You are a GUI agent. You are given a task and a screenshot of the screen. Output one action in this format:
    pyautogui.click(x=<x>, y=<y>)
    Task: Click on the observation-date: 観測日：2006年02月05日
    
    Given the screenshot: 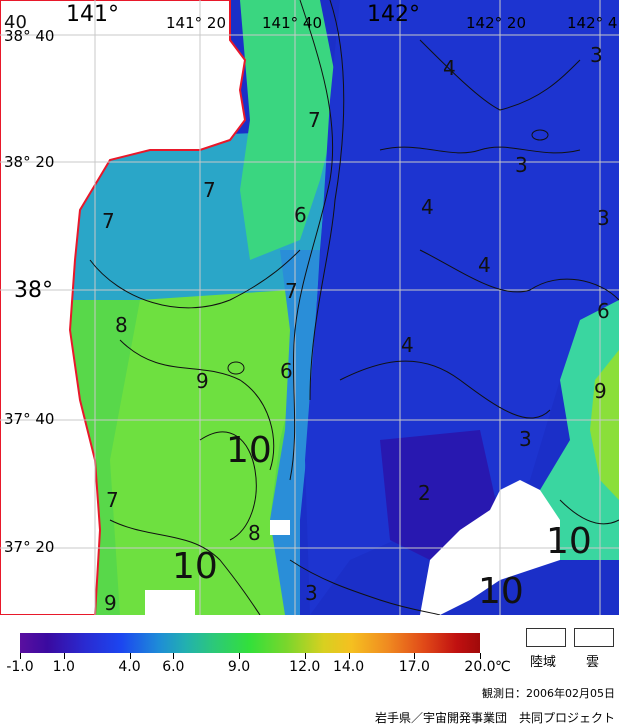 What is the action you would take?
    pyautogui.click(x=548, y=693)
    